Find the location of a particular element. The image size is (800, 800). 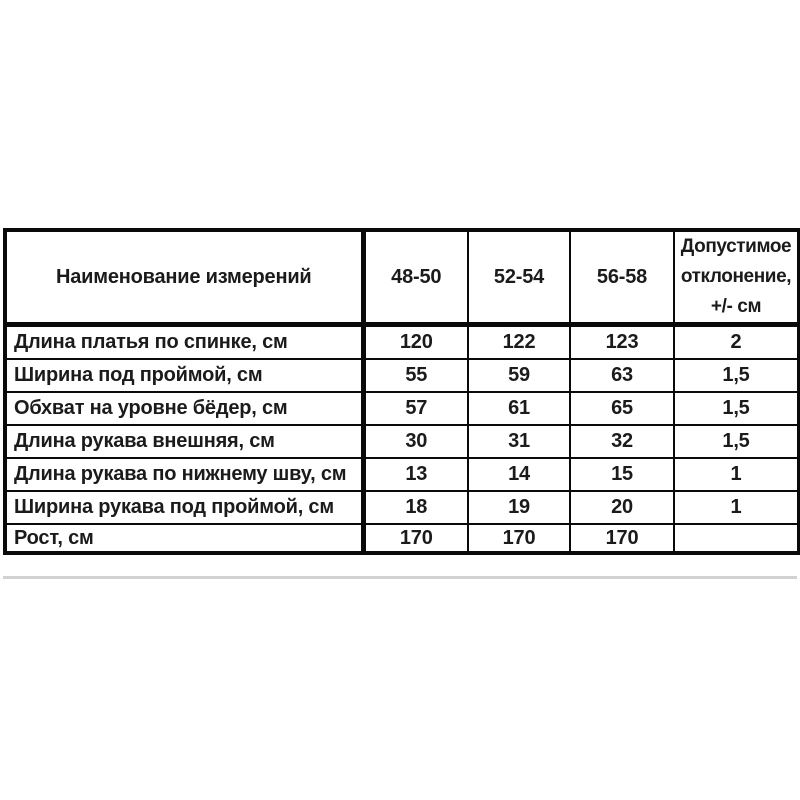

table-row: Длина платья по спинке, см 120 122 123 2 is located at coordinates (402, 341).